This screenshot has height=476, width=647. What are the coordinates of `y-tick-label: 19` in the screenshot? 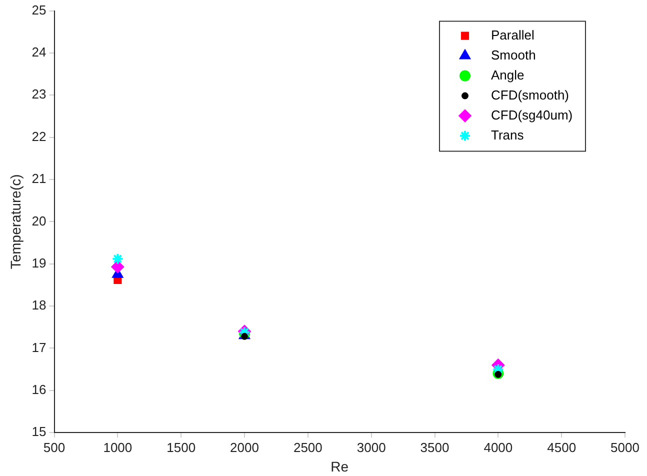 It's located at (39, 262).